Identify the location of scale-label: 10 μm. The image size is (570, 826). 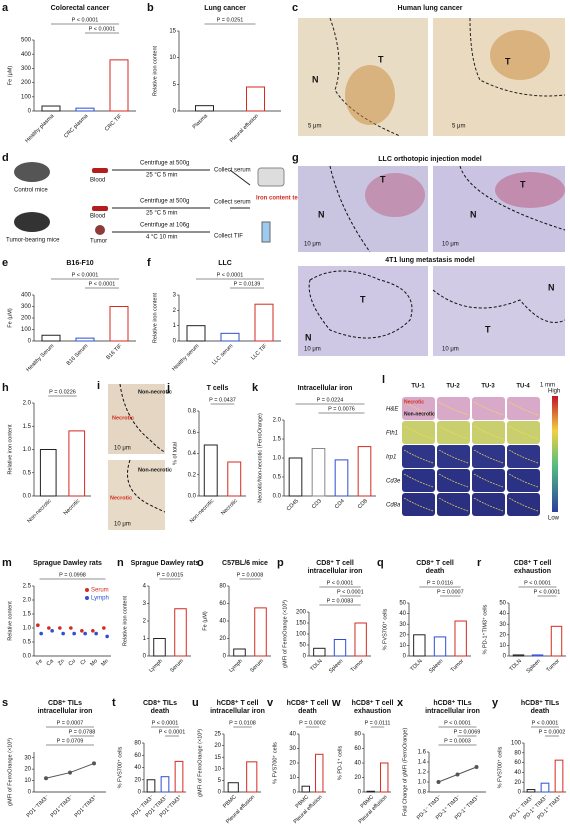
(122, 449).